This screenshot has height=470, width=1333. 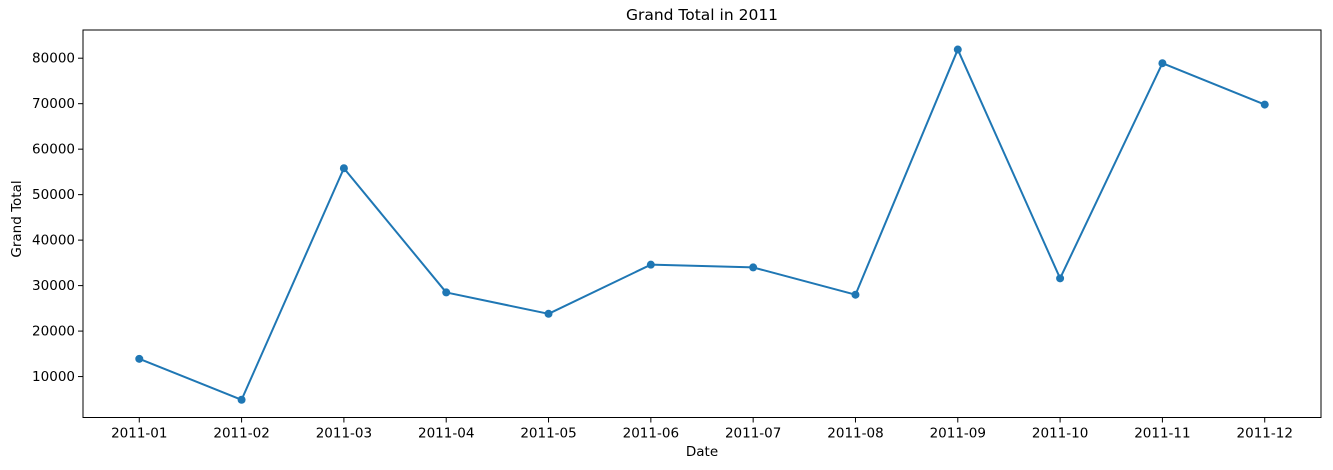 I want to click on y-tick-label: 50000, so click(x=53, y=195).